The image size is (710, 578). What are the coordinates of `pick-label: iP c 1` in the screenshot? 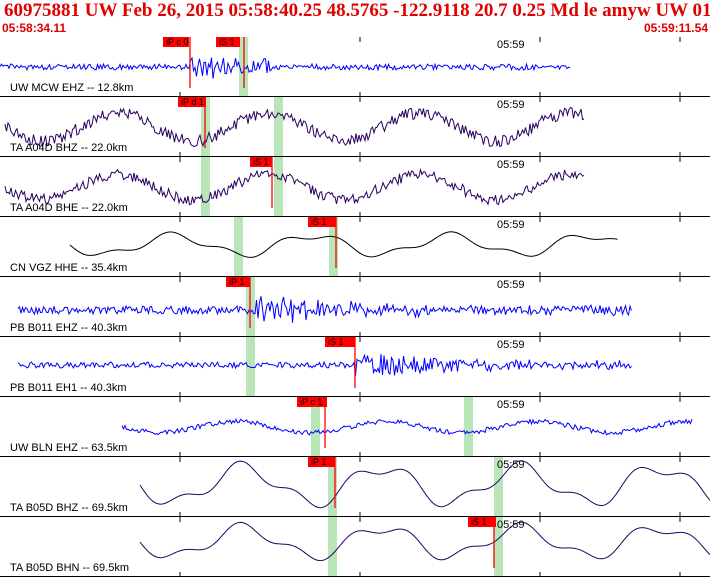 It's located at (311, 402).